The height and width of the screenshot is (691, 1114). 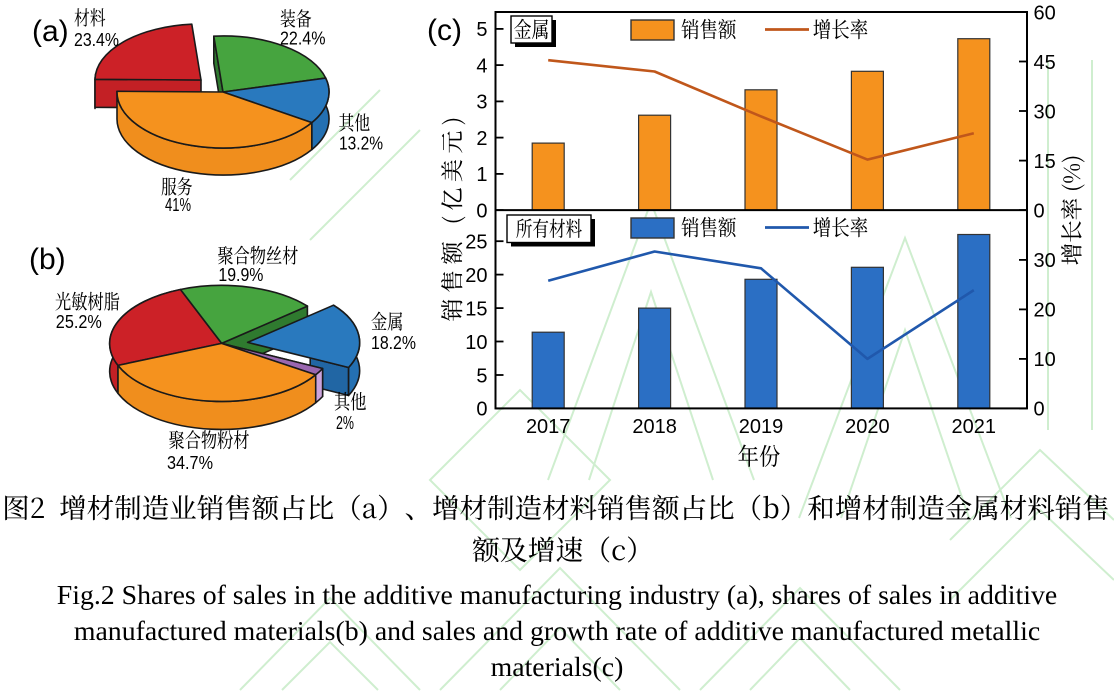 What do you see at coordinates (481, 103) in the screenshot?
I see `svg-text: 3` at bounding box center [481, 103].